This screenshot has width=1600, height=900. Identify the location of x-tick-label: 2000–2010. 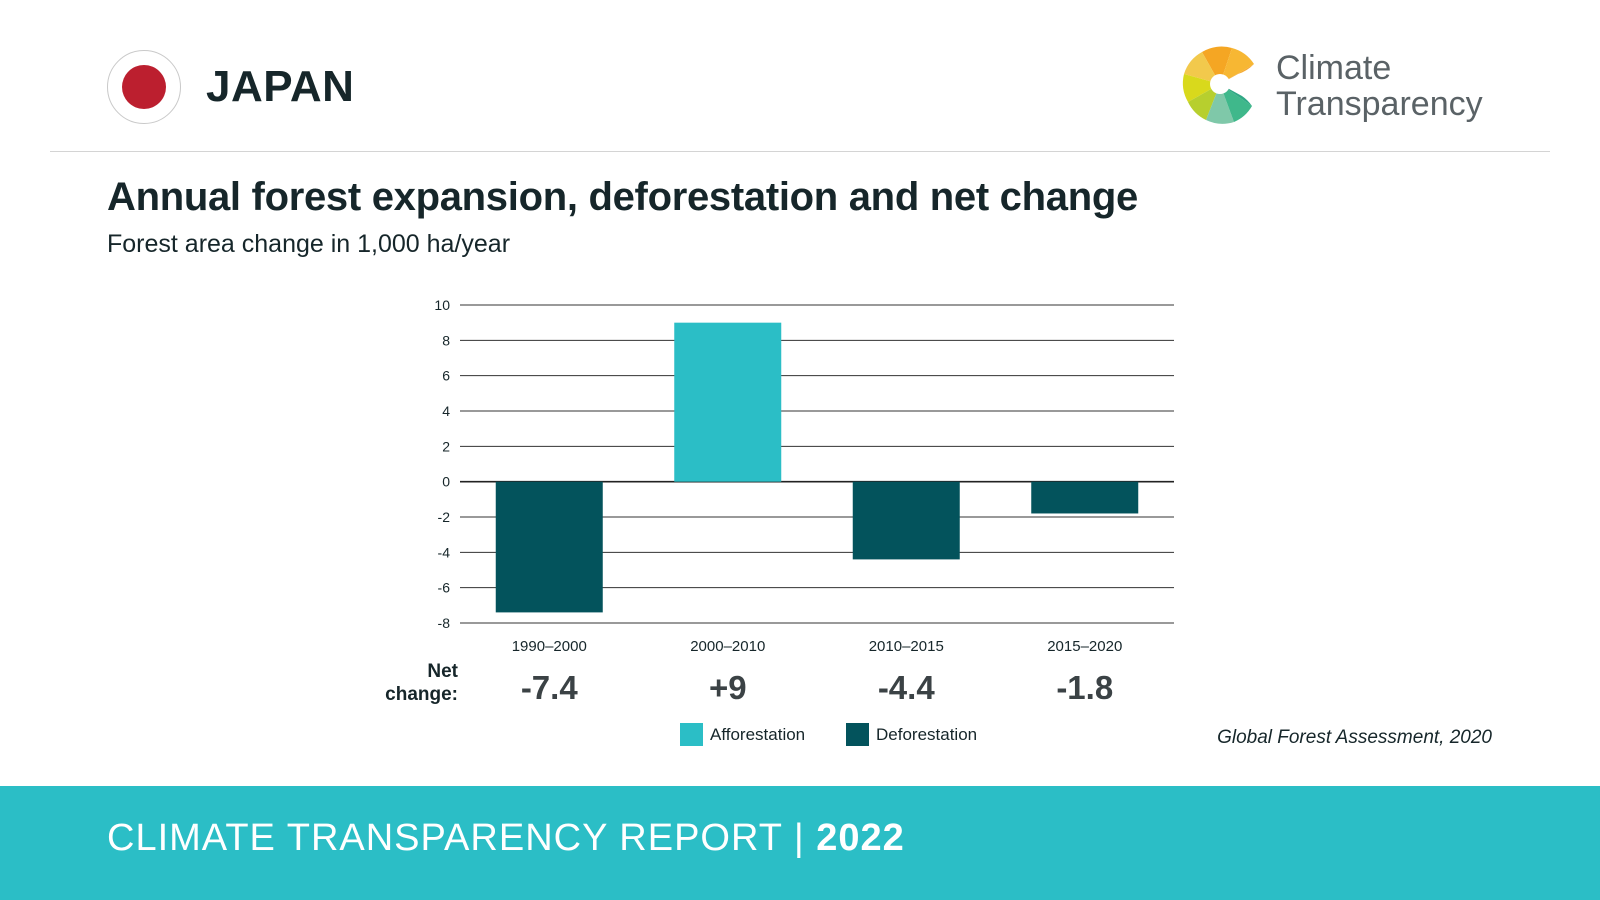
(727, 646).